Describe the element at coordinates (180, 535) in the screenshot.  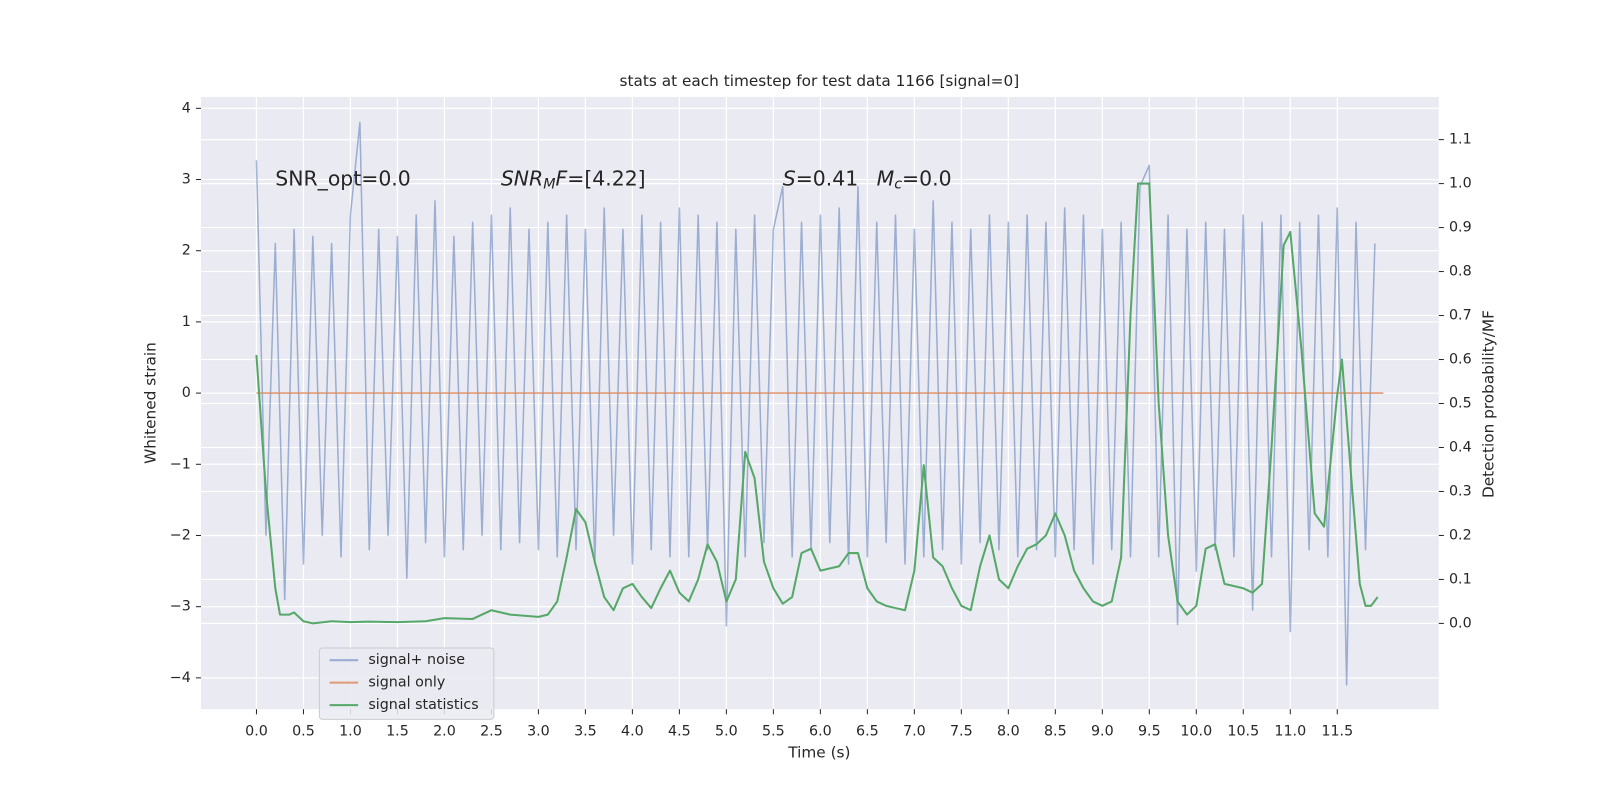
I see `y-tick-label: −2` at that location.